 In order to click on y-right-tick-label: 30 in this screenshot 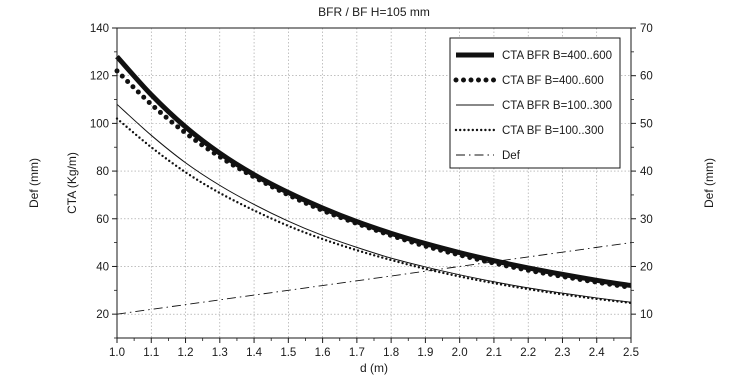, I will do `click(646, 220)`.